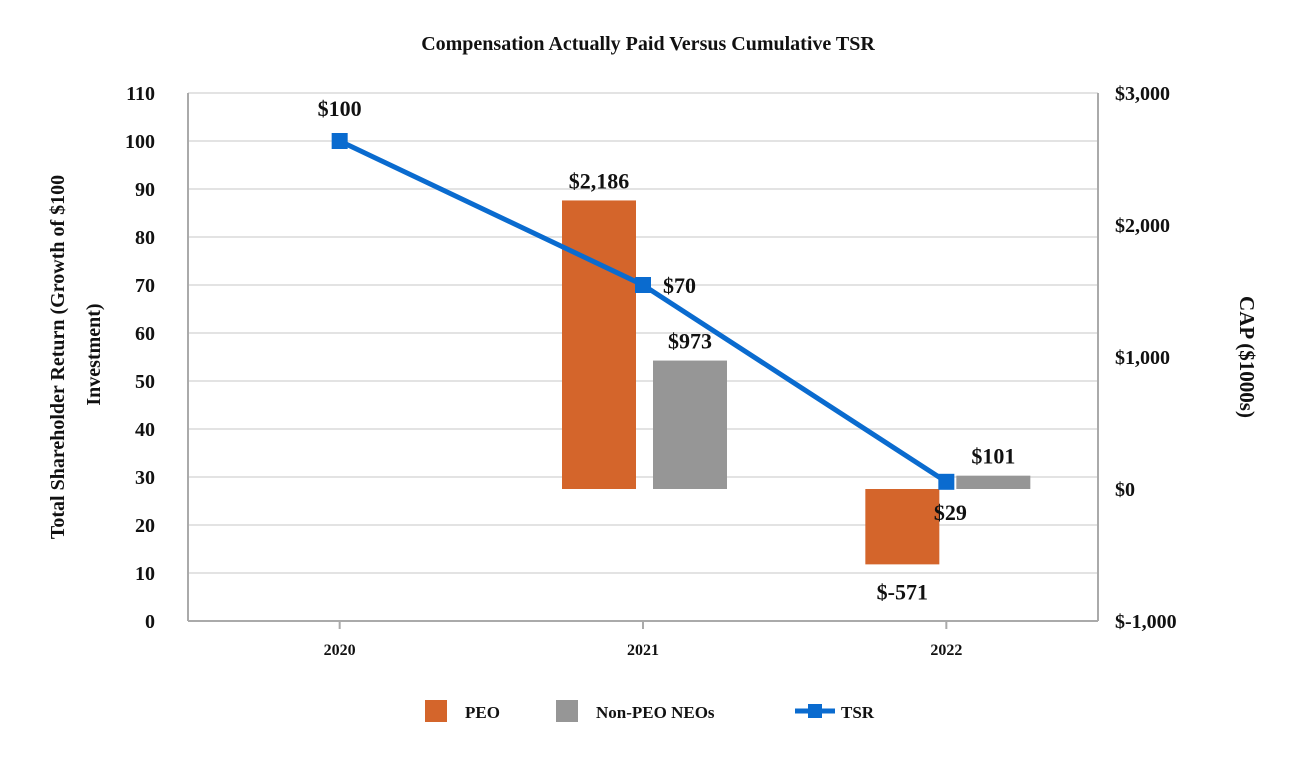  I want to click on y-right-tick: $3,000, so click(1142, 94).